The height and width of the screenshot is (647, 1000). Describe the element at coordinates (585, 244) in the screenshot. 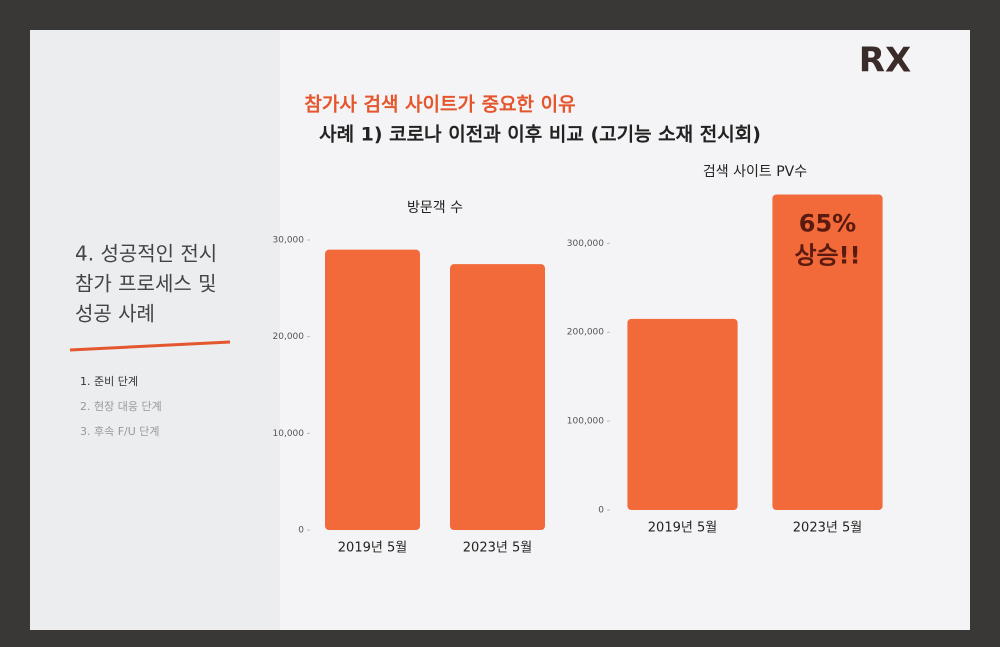

I see `y-tick-label: 300,000` at that location.